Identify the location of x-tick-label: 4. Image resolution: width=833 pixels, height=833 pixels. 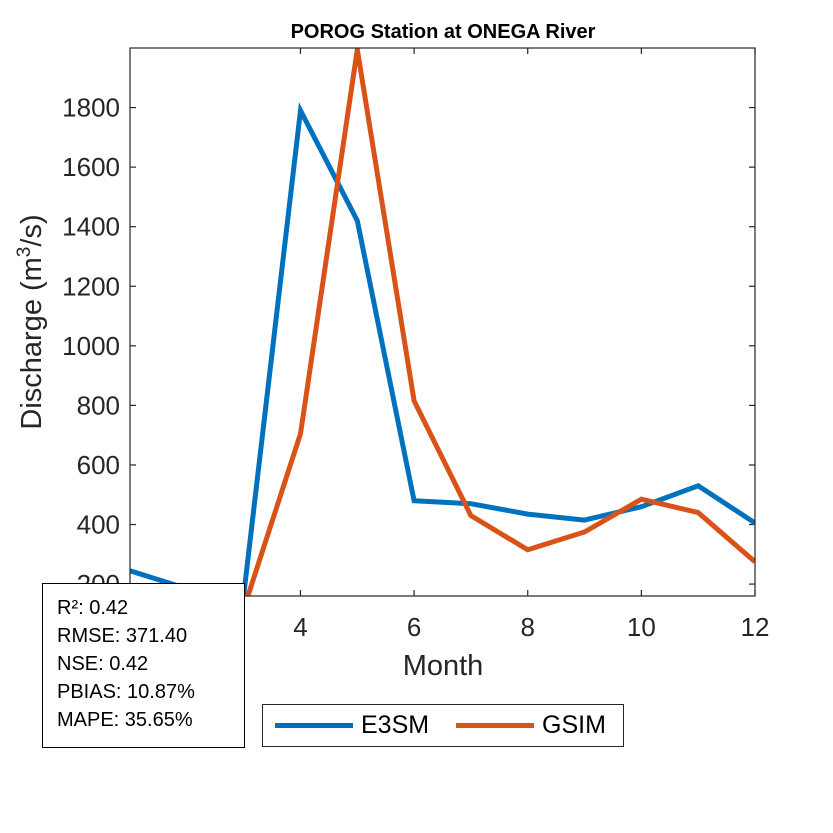
(300, 627).